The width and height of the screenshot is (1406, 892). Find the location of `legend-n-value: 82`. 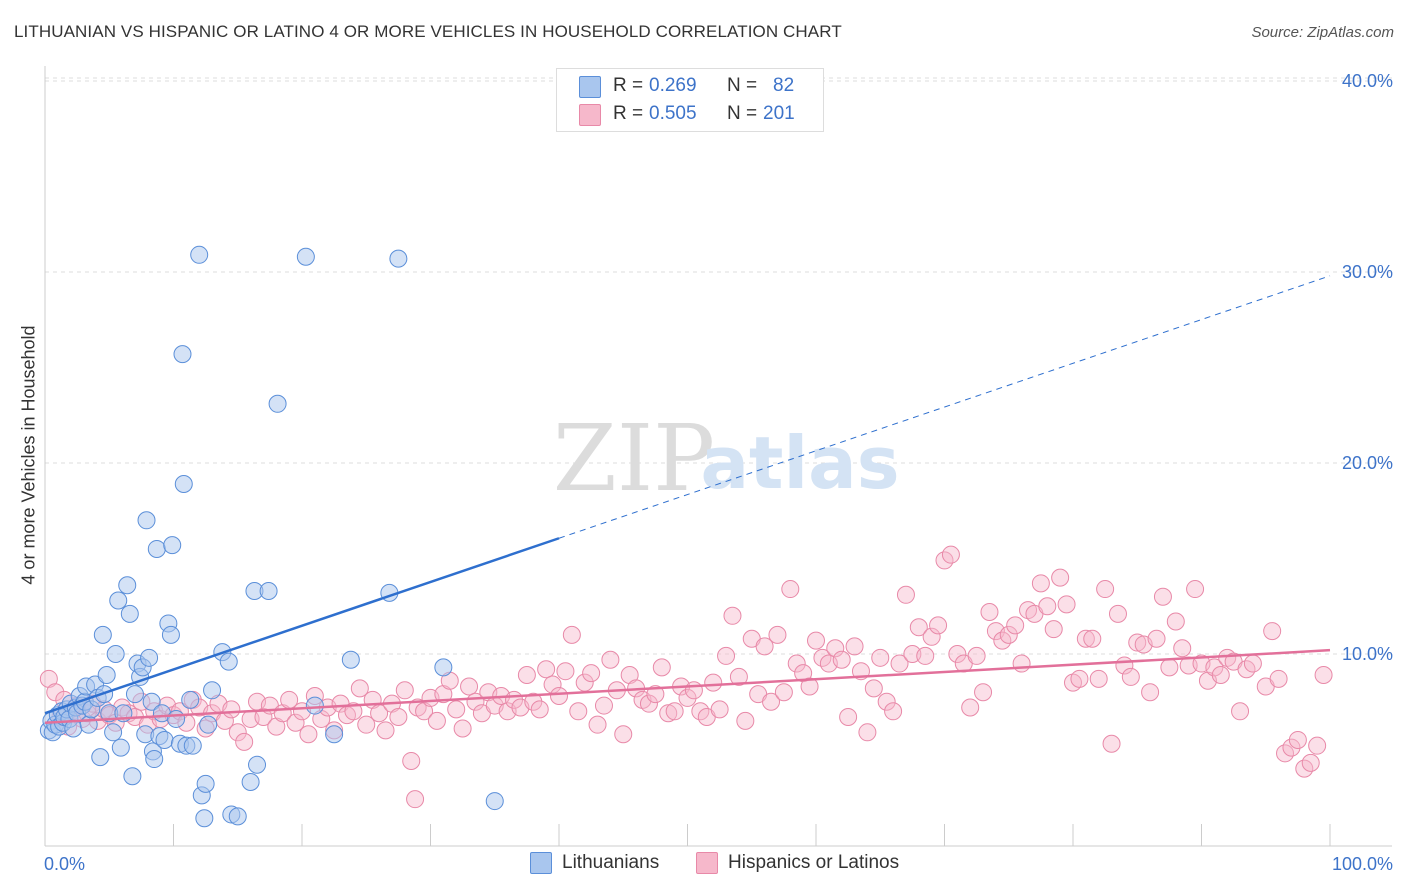

legend-n-value: 82 is located at coordinates (784, 85).